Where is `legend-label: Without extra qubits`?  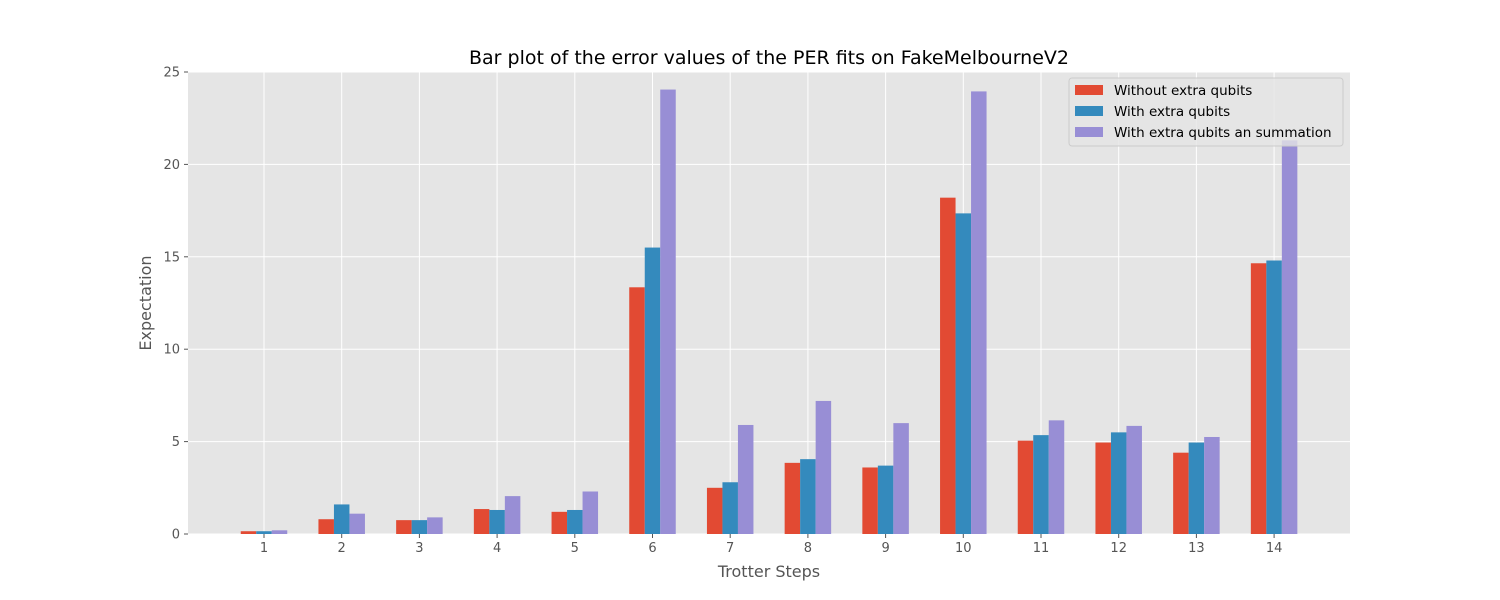
legend-label: Without extra qubits is located at coordinates (1183, 91).